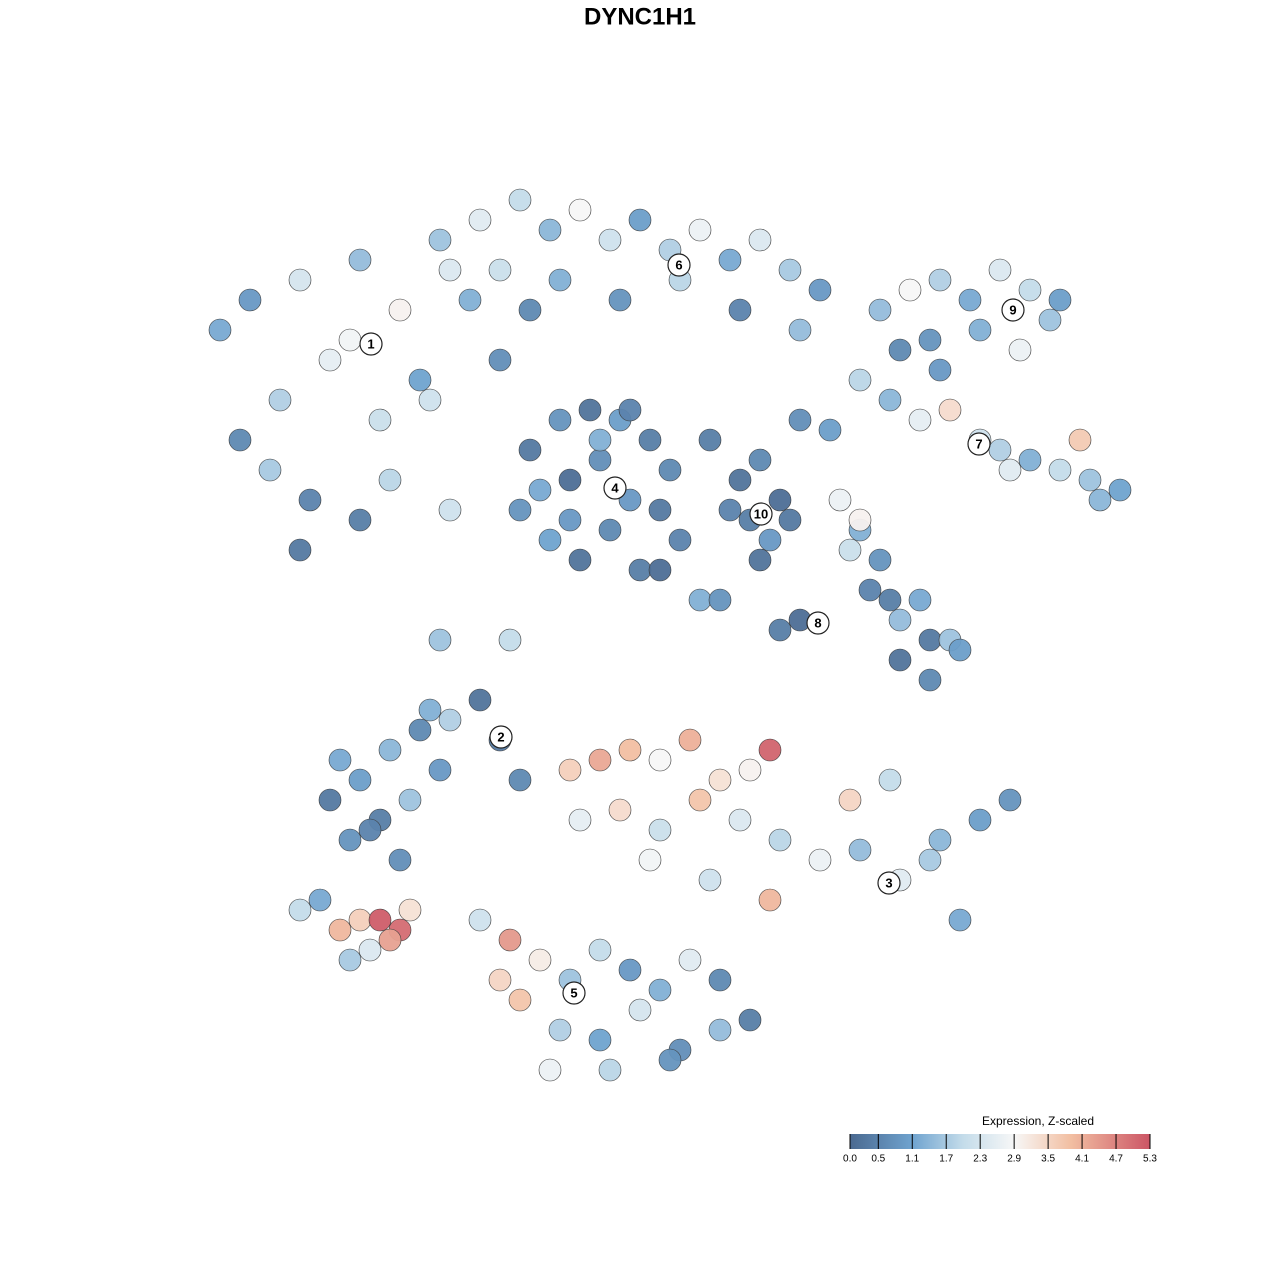  What do you see at coordinates (850, 1159) in the screenshot?
I see `colorbar-tick-label: 0.0` at bounding box center [850, 1159].